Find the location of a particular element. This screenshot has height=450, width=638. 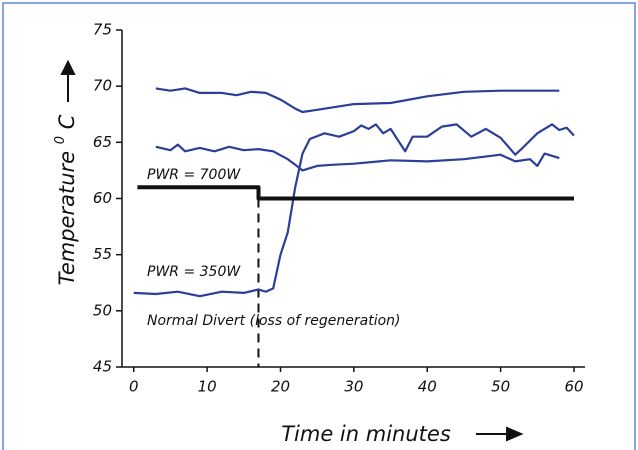

x-tick-label: 0 is located at coordinates (134, 387).